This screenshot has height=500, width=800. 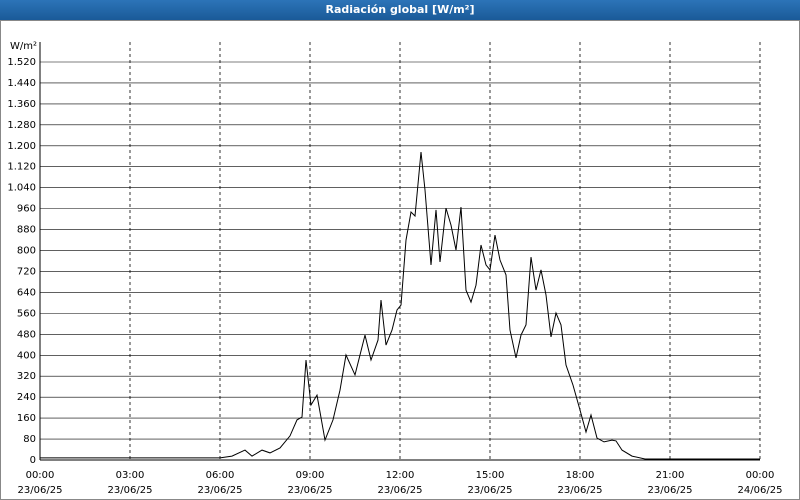 What do you see at coordinates (26, 418) in the screenshot?
I see `y-tick-label: 160` at bounding box center [26, 418].